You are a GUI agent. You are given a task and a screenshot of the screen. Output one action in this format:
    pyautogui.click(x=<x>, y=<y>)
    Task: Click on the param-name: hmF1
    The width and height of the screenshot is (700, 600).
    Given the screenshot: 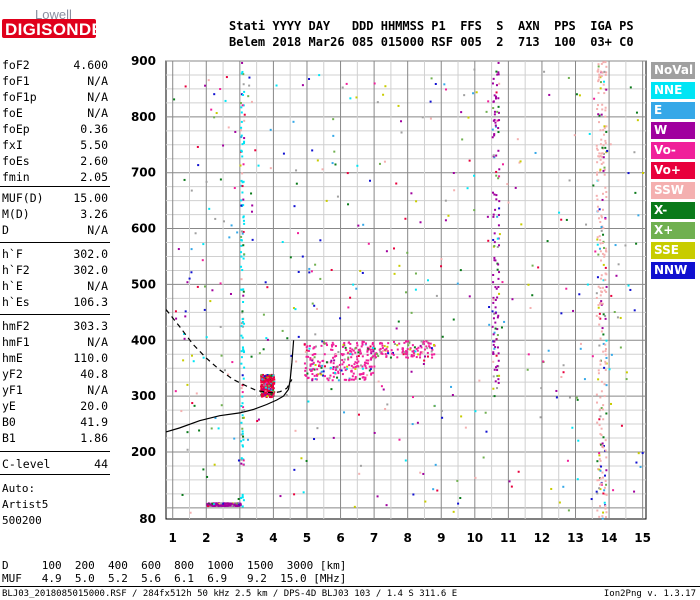 What is the action you would take?
    pyautogui.click(x=16, y=342)
    